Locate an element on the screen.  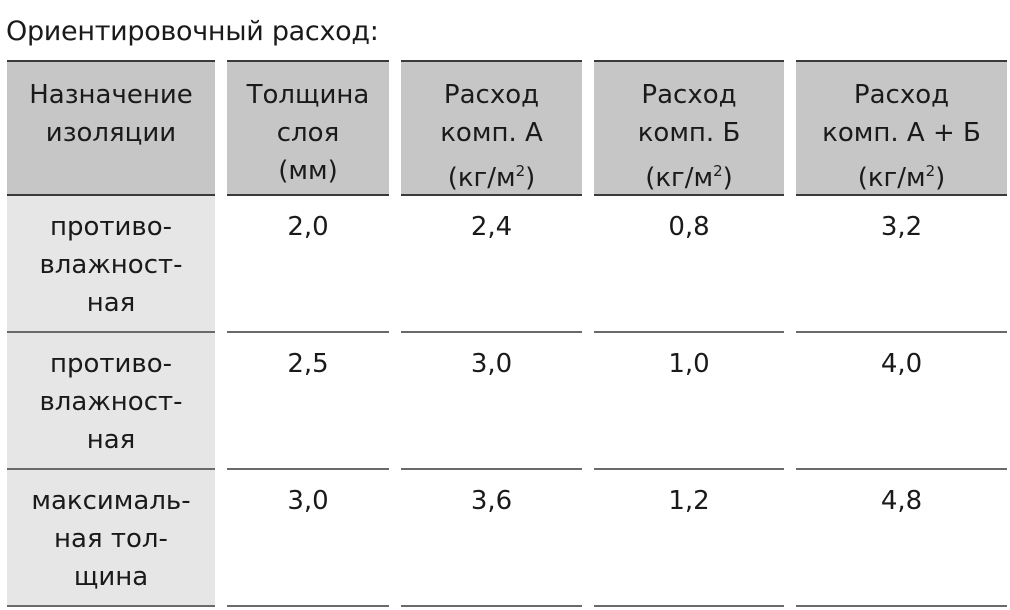
header-text: Расход комп. А (кг/м is located at coordinates (491, 136).